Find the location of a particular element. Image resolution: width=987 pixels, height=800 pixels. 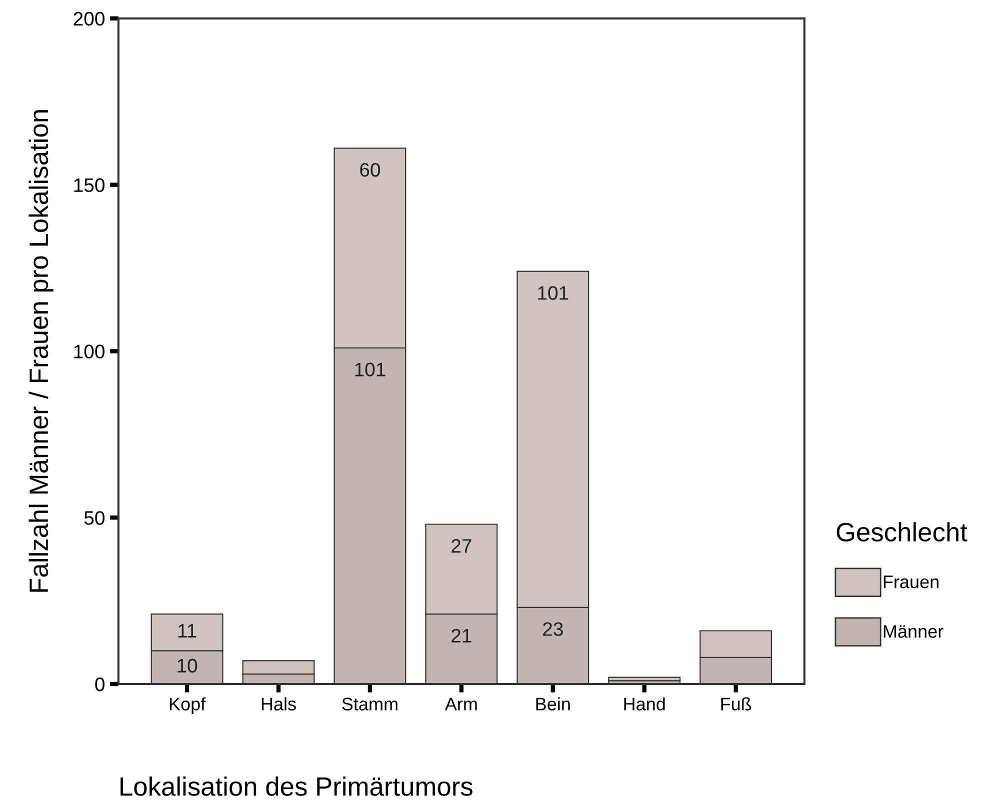

y-tick-label: 50 is located at coordinates (94, 518).